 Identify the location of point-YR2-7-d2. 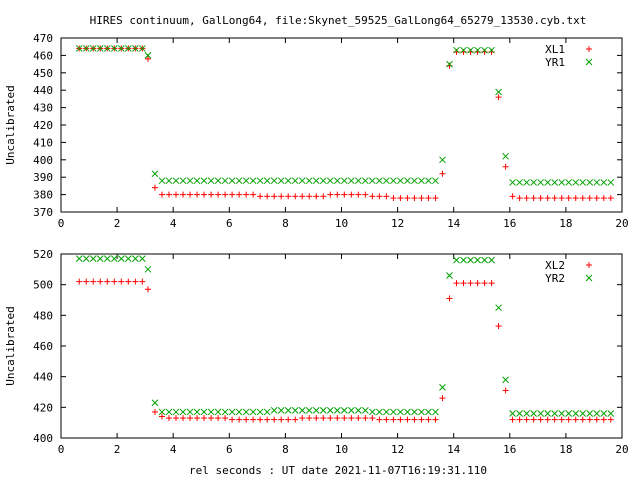
(128, 258).